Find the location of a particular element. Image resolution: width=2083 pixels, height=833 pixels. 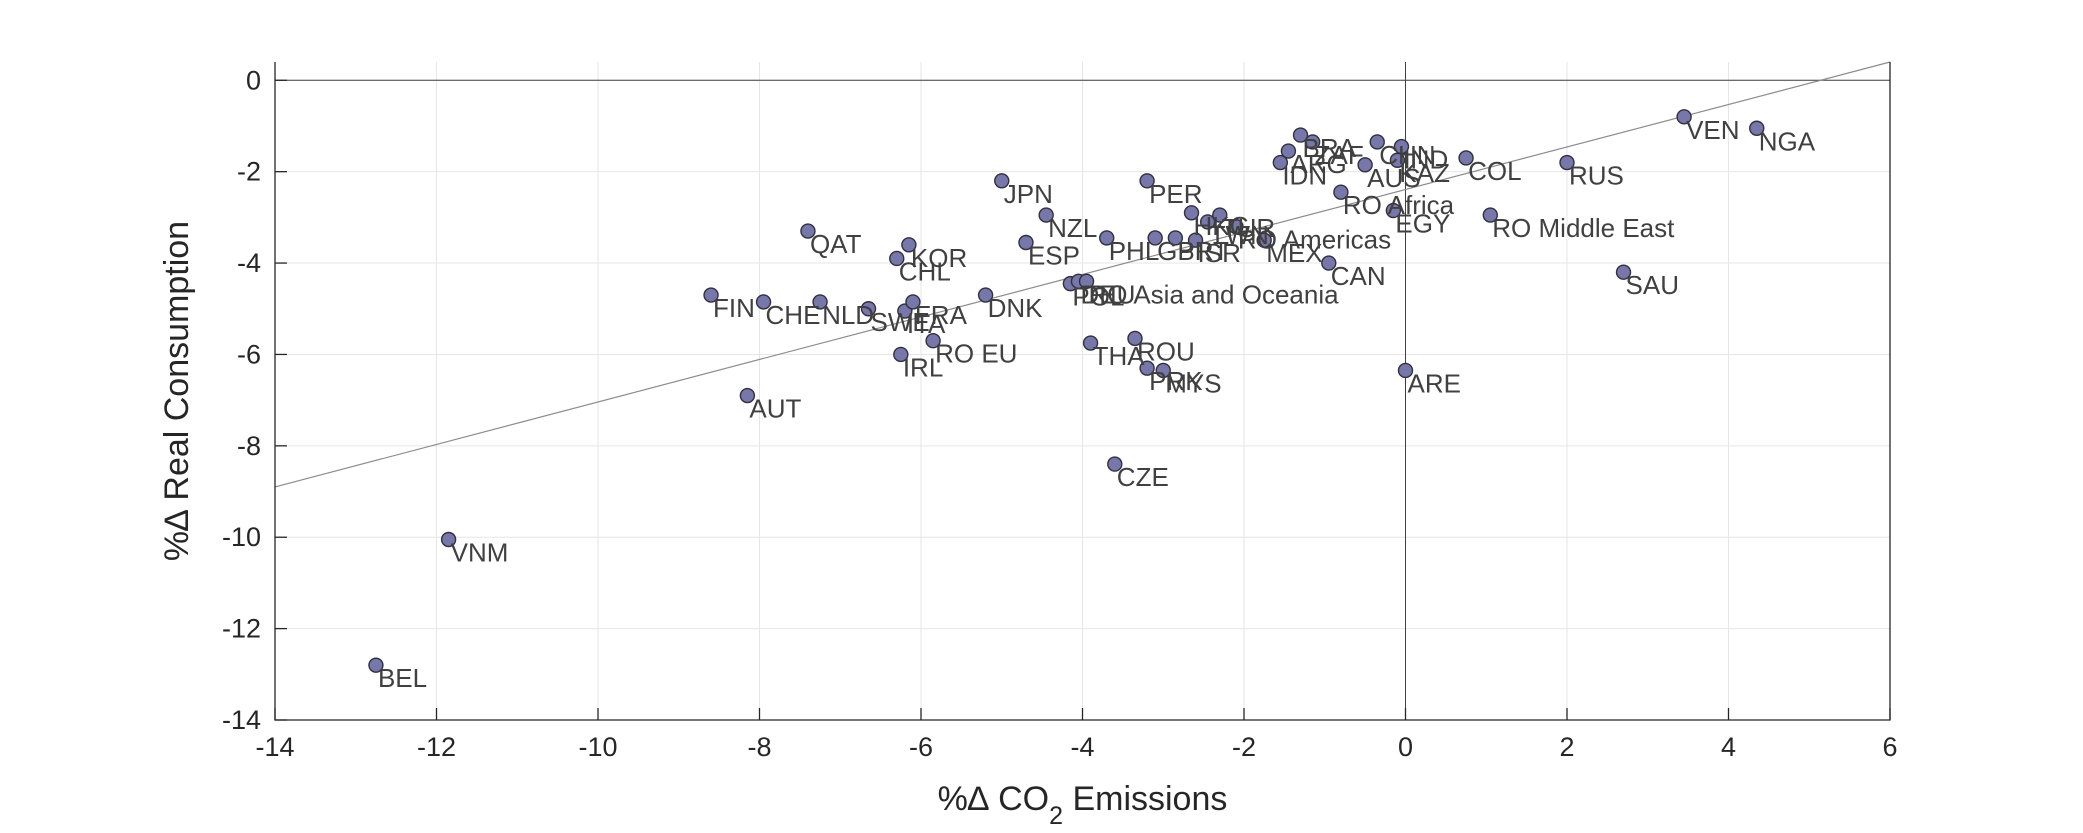

point-label: SAU is located at coordinates (1652, 285).